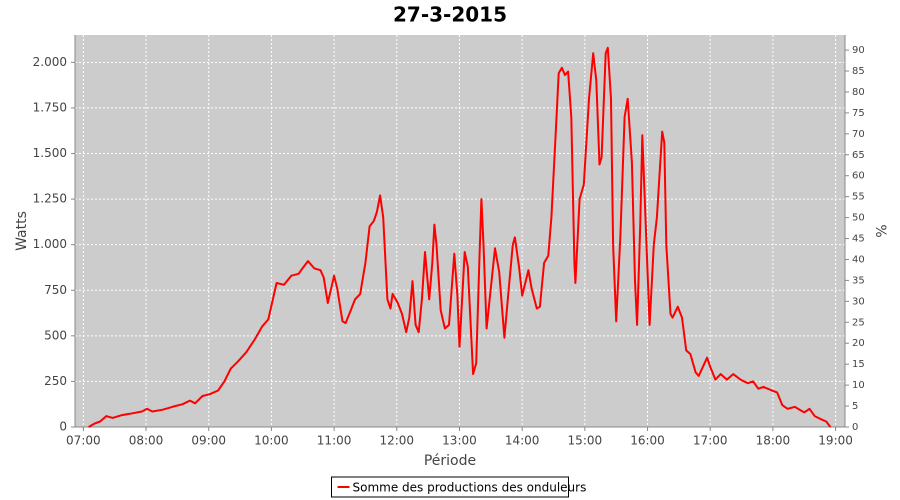  I want to click on y2-tick-label: 70, so click(858, 134).